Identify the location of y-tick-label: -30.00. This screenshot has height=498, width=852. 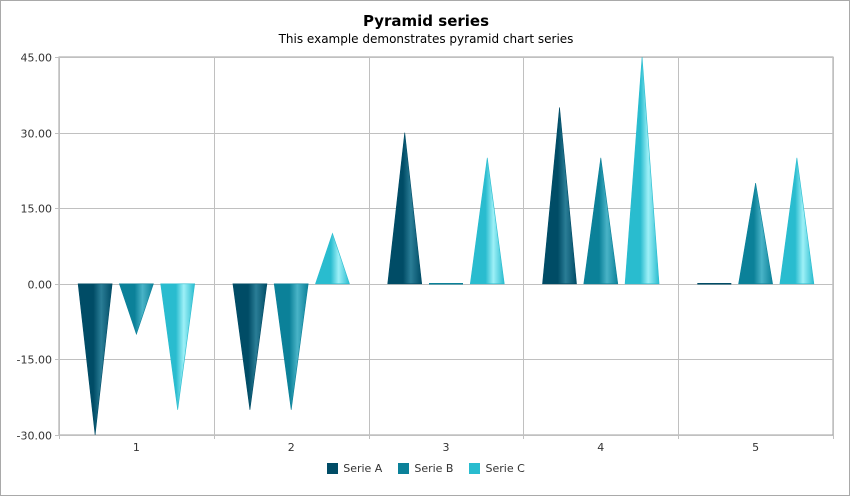
(34, 436).